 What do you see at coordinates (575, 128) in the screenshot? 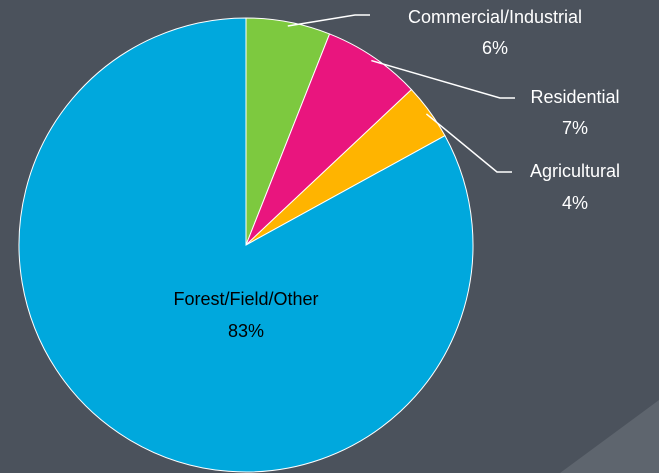
I see `slice-value: 7%` at bounding box center [575, 128].